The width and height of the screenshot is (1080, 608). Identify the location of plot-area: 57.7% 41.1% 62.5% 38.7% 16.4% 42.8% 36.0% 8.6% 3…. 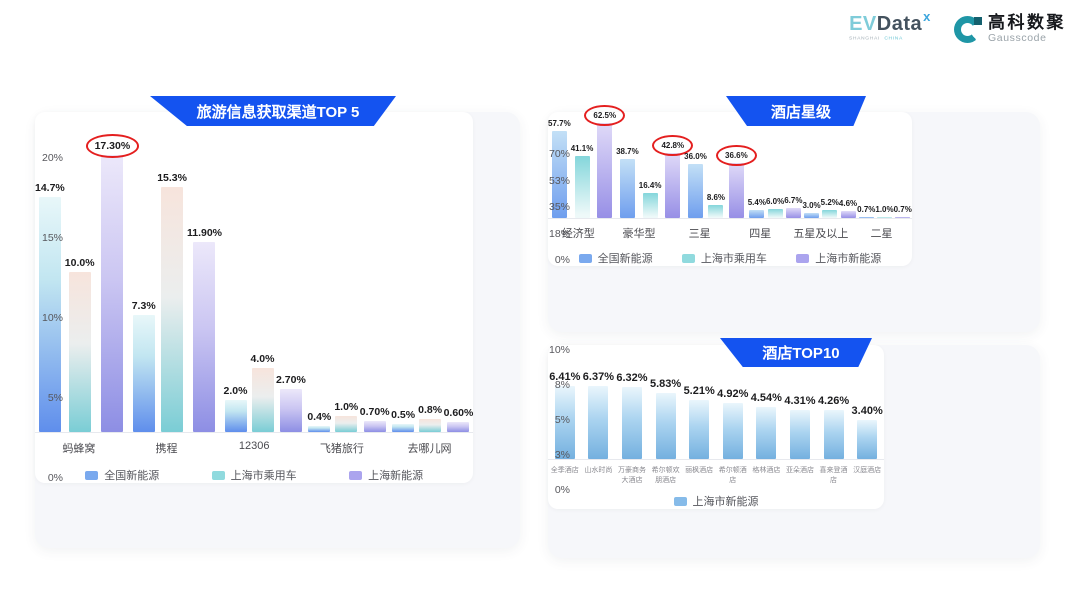
(730, 162).